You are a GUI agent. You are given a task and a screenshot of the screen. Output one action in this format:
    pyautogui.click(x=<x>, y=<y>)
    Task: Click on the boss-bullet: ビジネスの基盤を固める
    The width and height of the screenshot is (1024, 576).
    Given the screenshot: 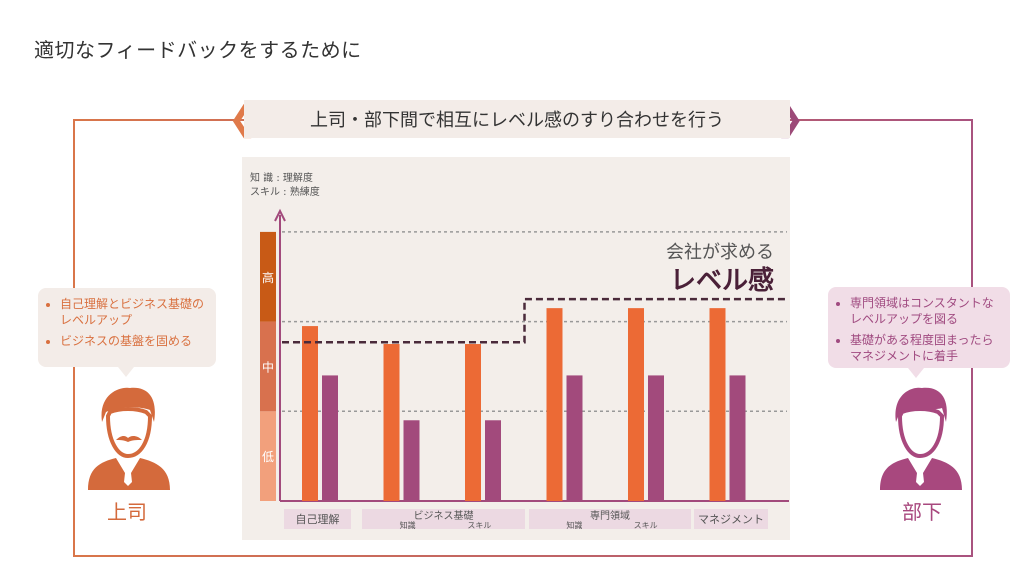 What is the action you would take?
    pyautogui.click(x=133, y=341)
    